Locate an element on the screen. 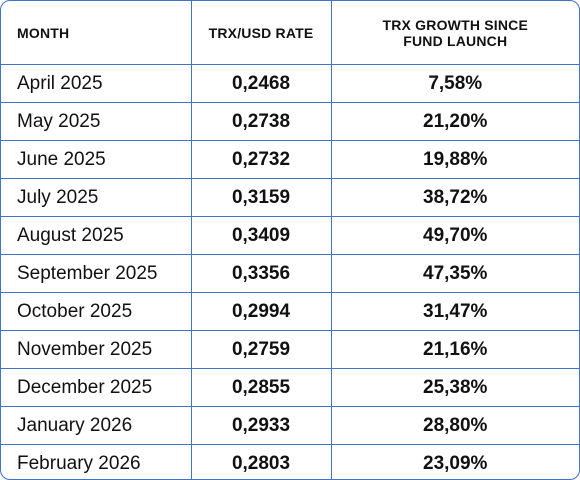  growth-cell: 21,20% is located at coordinates (455, 121).